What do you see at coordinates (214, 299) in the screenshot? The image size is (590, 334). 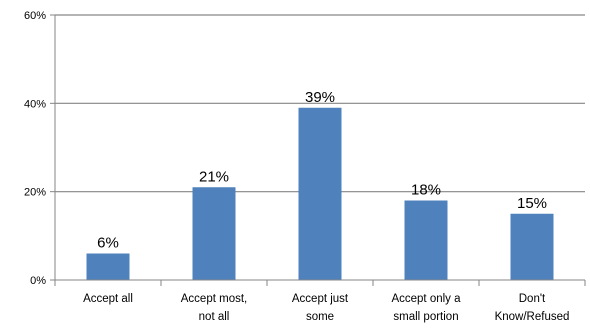 I see `category-label-line: Accept most,` at bounding box center [214, 299].